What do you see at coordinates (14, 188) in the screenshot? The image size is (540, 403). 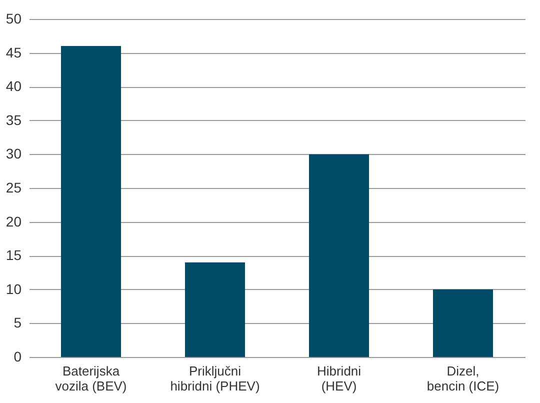 I see `y-tick-label: 25` at bounding box center [14, 188].